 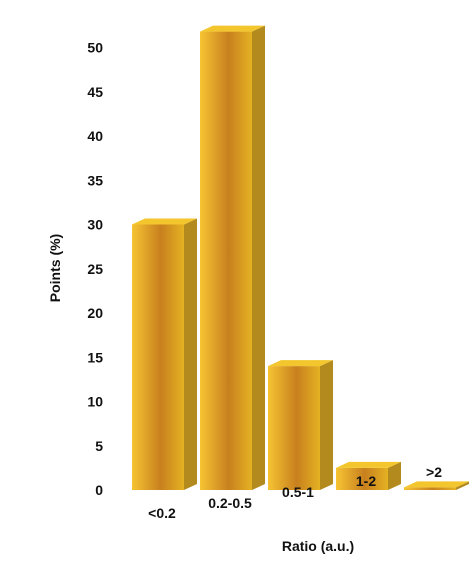 What do you see at coordinates (95, 313) in the screenshot?
I see `y-tick-label: 20` at bounding box center [95, 313].